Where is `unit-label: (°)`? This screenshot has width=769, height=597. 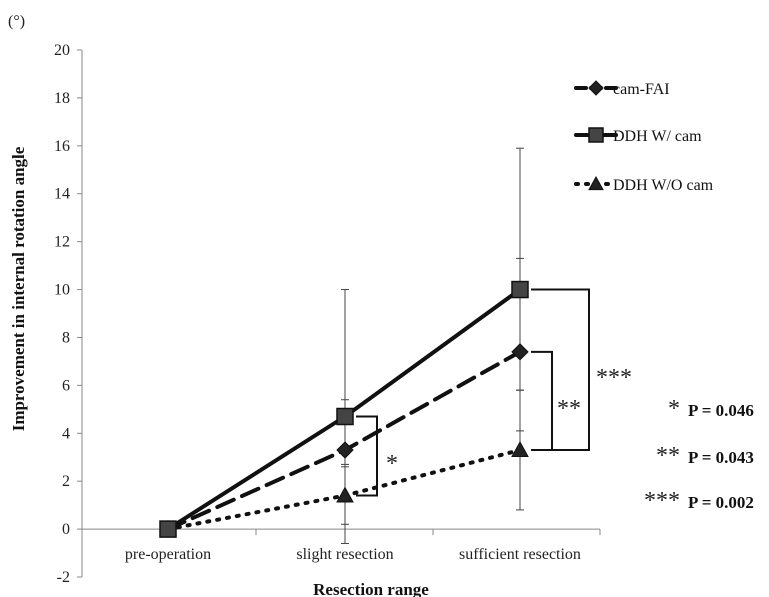
unit-label: (°) is located at coordinates (16, 21).